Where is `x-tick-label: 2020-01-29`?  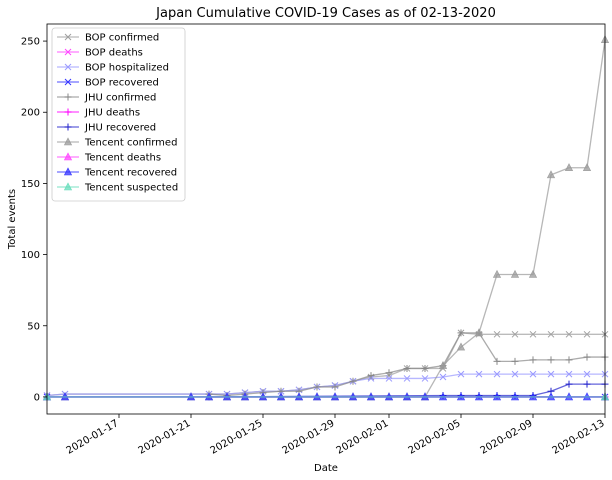
x-tick-label: 2020-01-29 is located at coordinates (309, 437).